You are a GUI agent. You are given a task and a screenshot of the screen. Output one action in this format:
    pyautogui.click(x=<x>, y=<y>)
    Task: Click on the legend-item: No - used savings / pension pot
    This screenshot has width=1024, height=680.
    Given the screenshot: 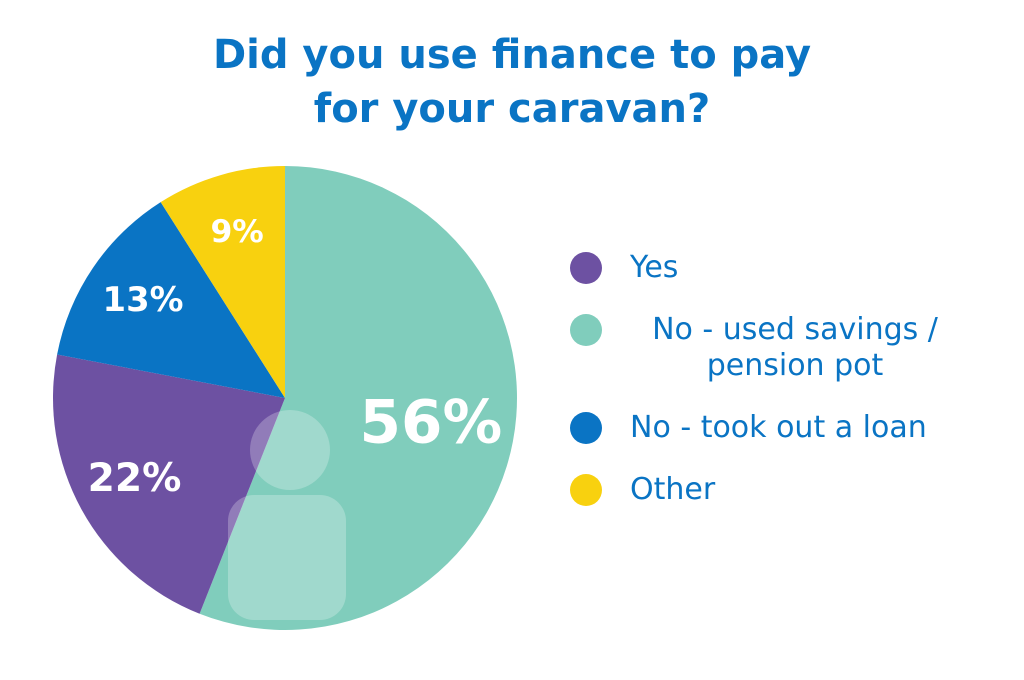 What is the action you would take?
    pyautogui.click(x=780, y=348)
    